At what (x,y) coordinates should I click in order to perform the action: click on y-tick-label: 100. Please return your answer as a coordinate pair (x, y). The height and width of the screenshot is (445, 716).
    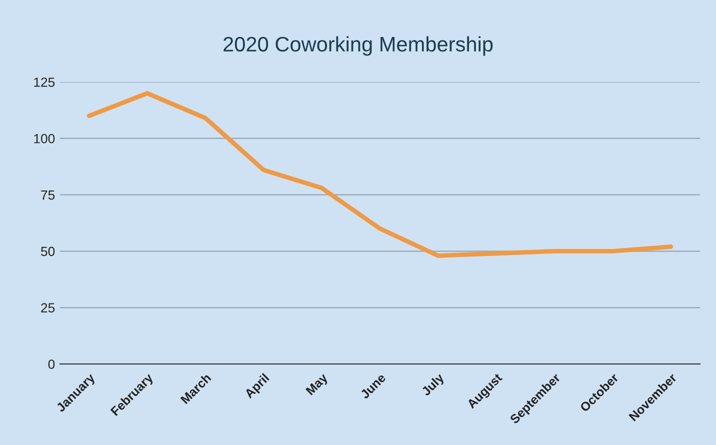
    Looking at the image, I should click on (44, 139).